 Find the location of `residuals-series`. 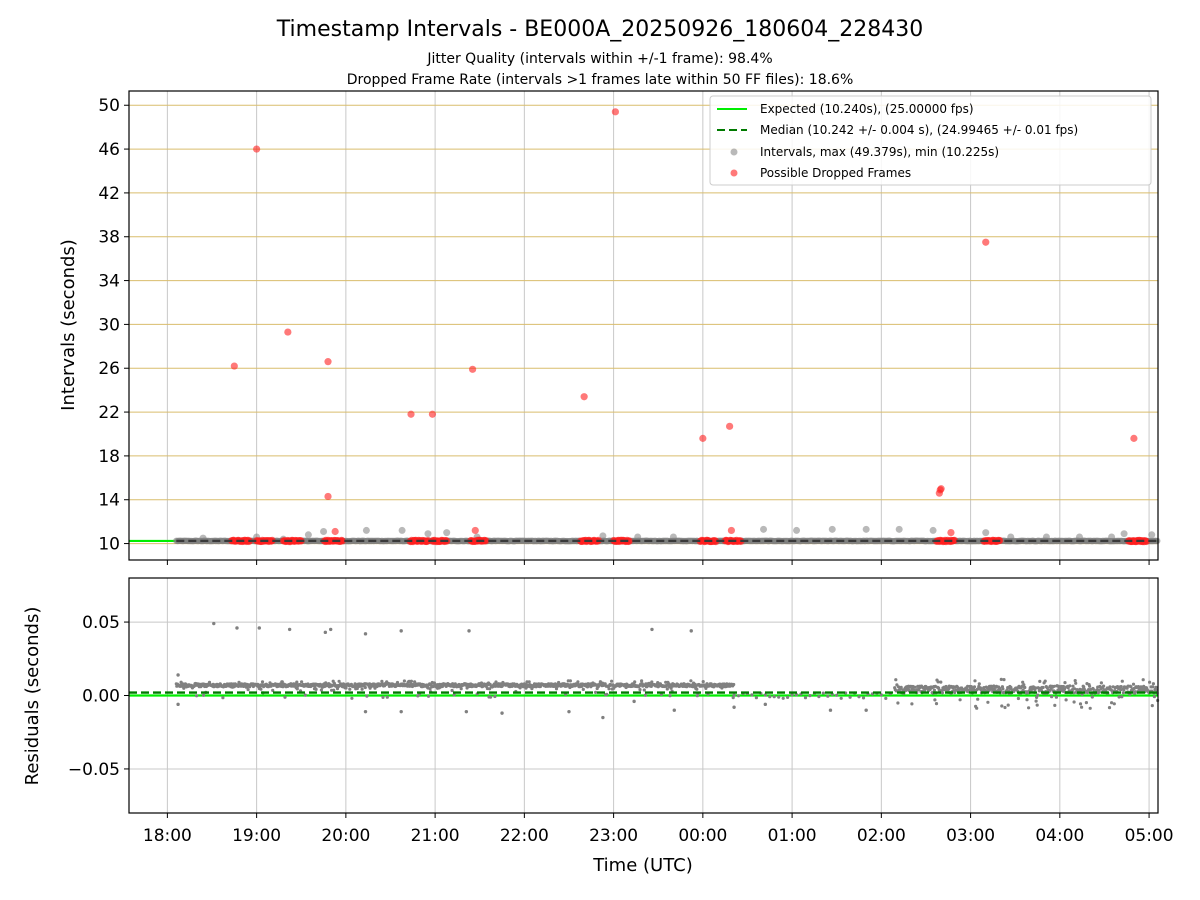

residuals-series is located at coordinates (644, 670).